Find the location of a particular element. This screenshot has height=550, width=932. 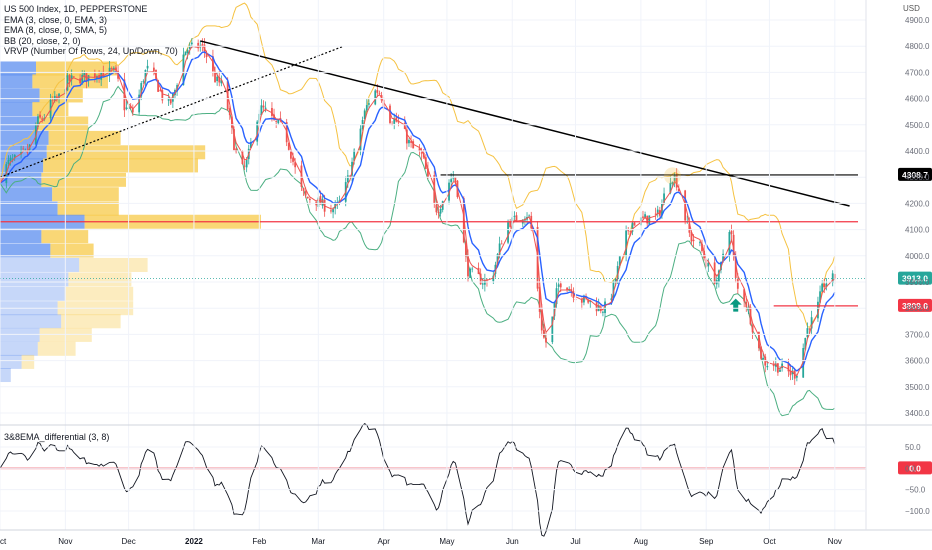

legend-vrvp: VRVP (Number Of Rows, 24, Up/Down, 70) is located at coordinates (91, 51).